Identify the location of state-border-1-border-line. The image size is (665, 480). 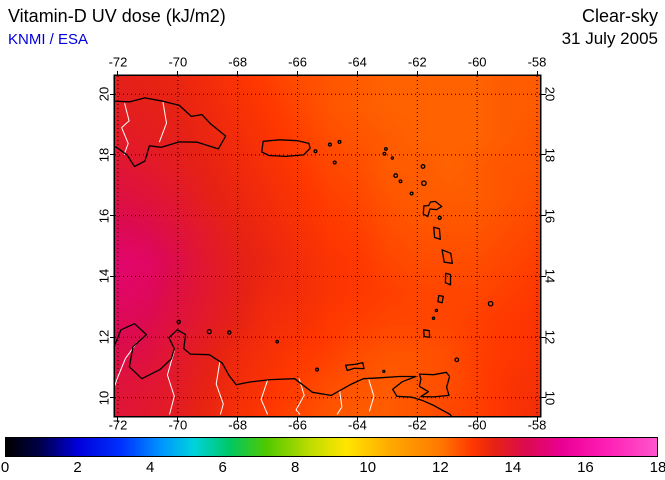
(170, 382).